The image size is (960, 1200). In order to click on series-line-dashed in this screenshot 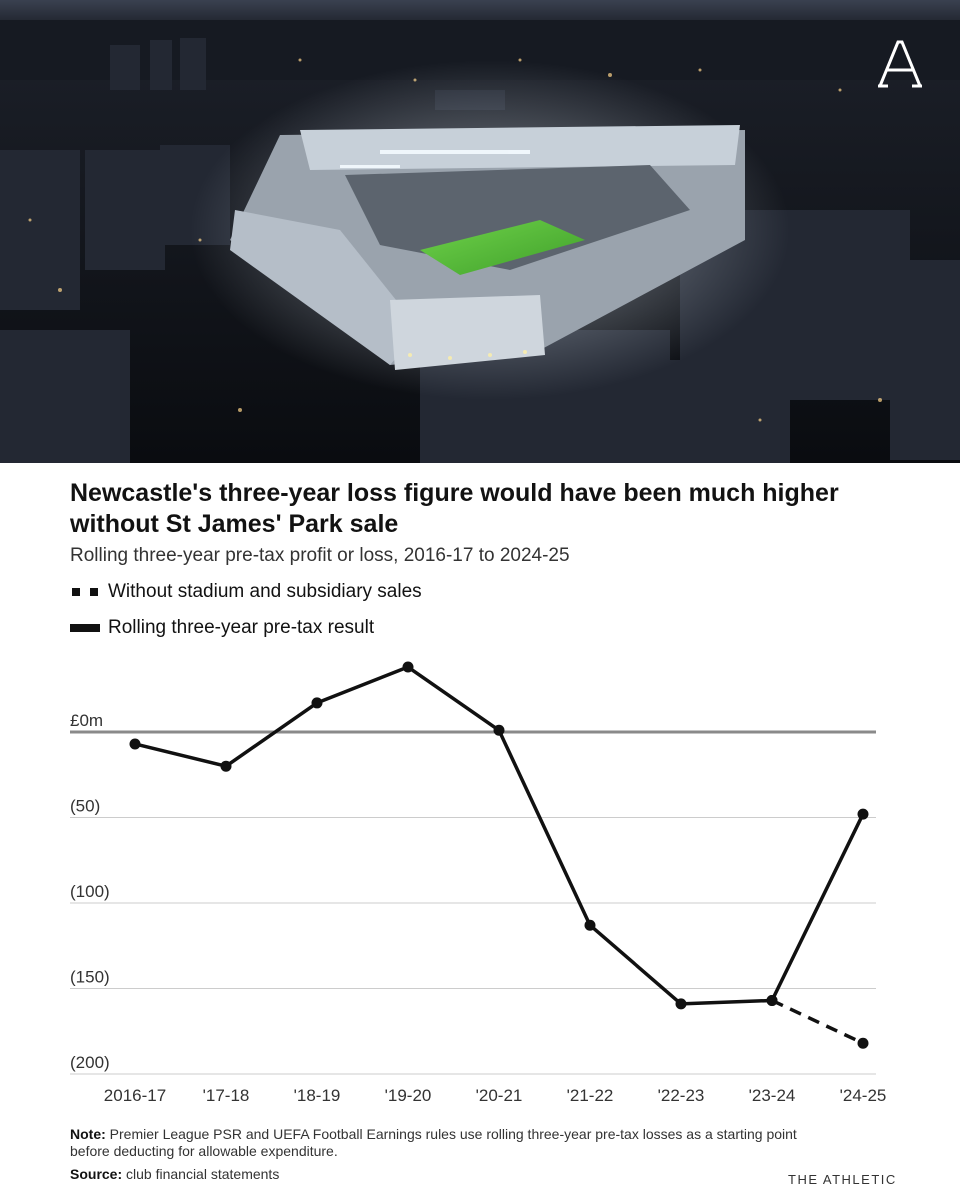, I will do `click(817, 1021)`.